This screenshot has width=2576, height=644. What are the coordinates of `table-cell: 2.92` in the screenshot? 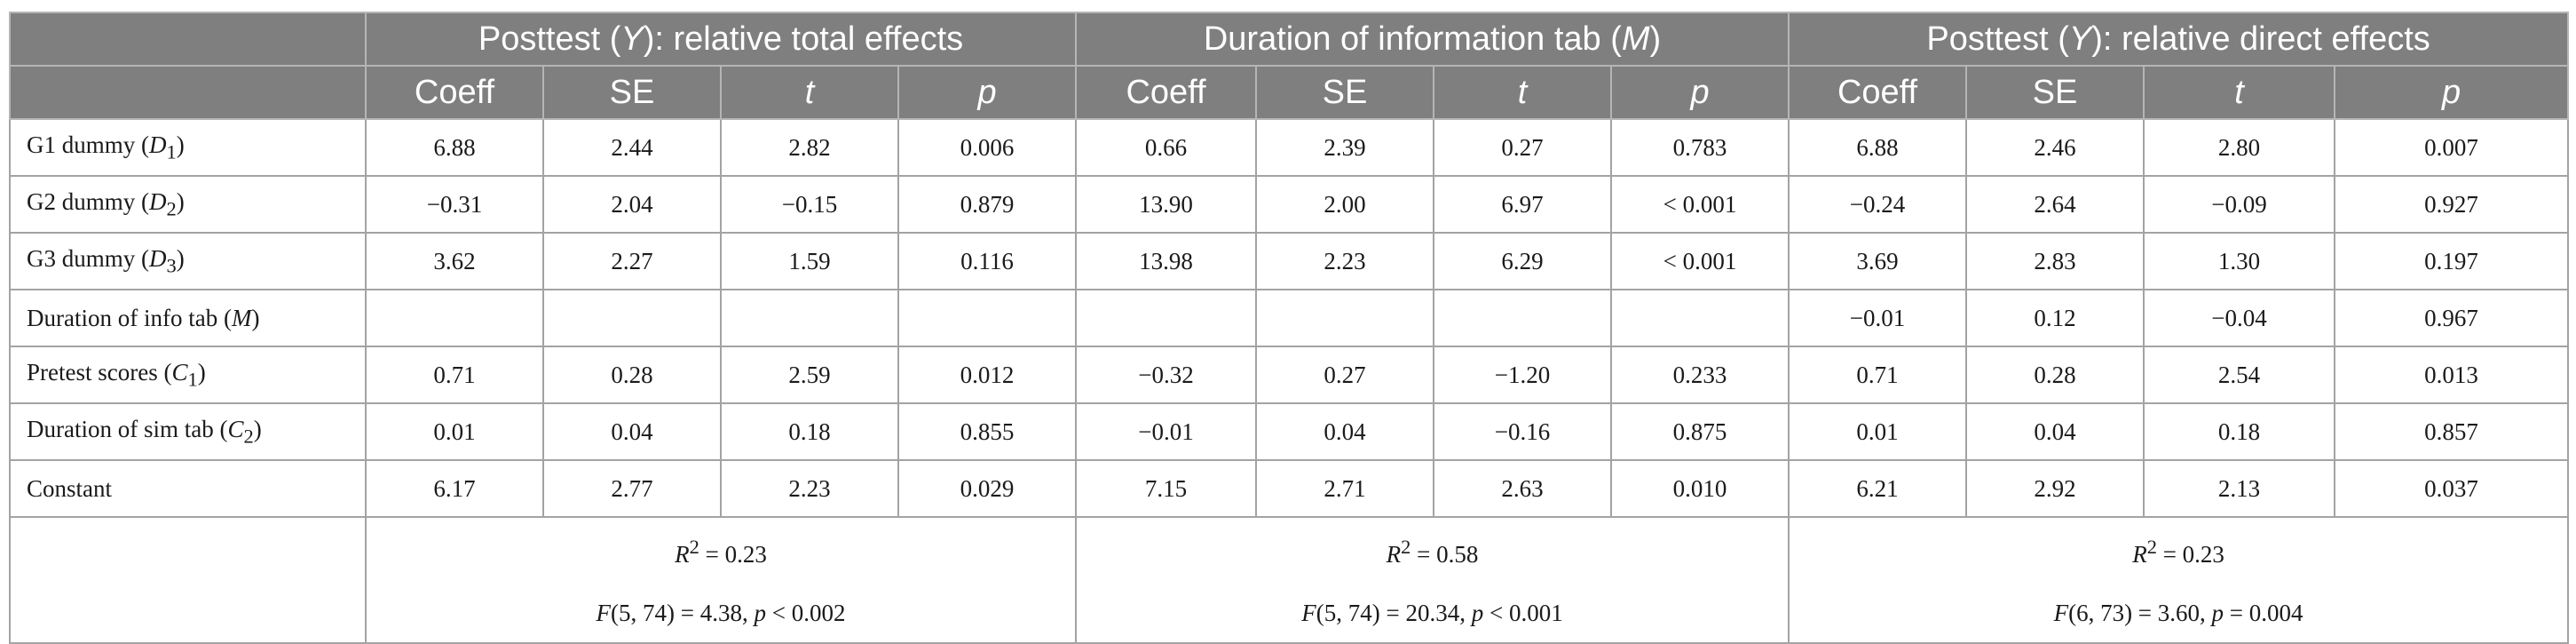 It's located at (2055, 488).